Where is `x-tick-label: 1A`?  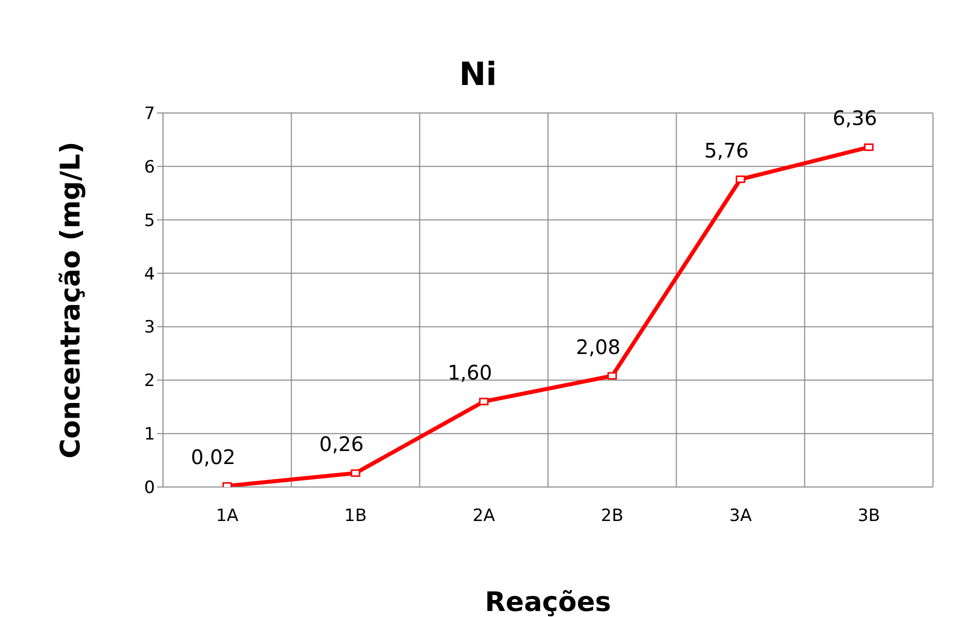 x-tick-label: 1A is located at coordinates (227, 516).